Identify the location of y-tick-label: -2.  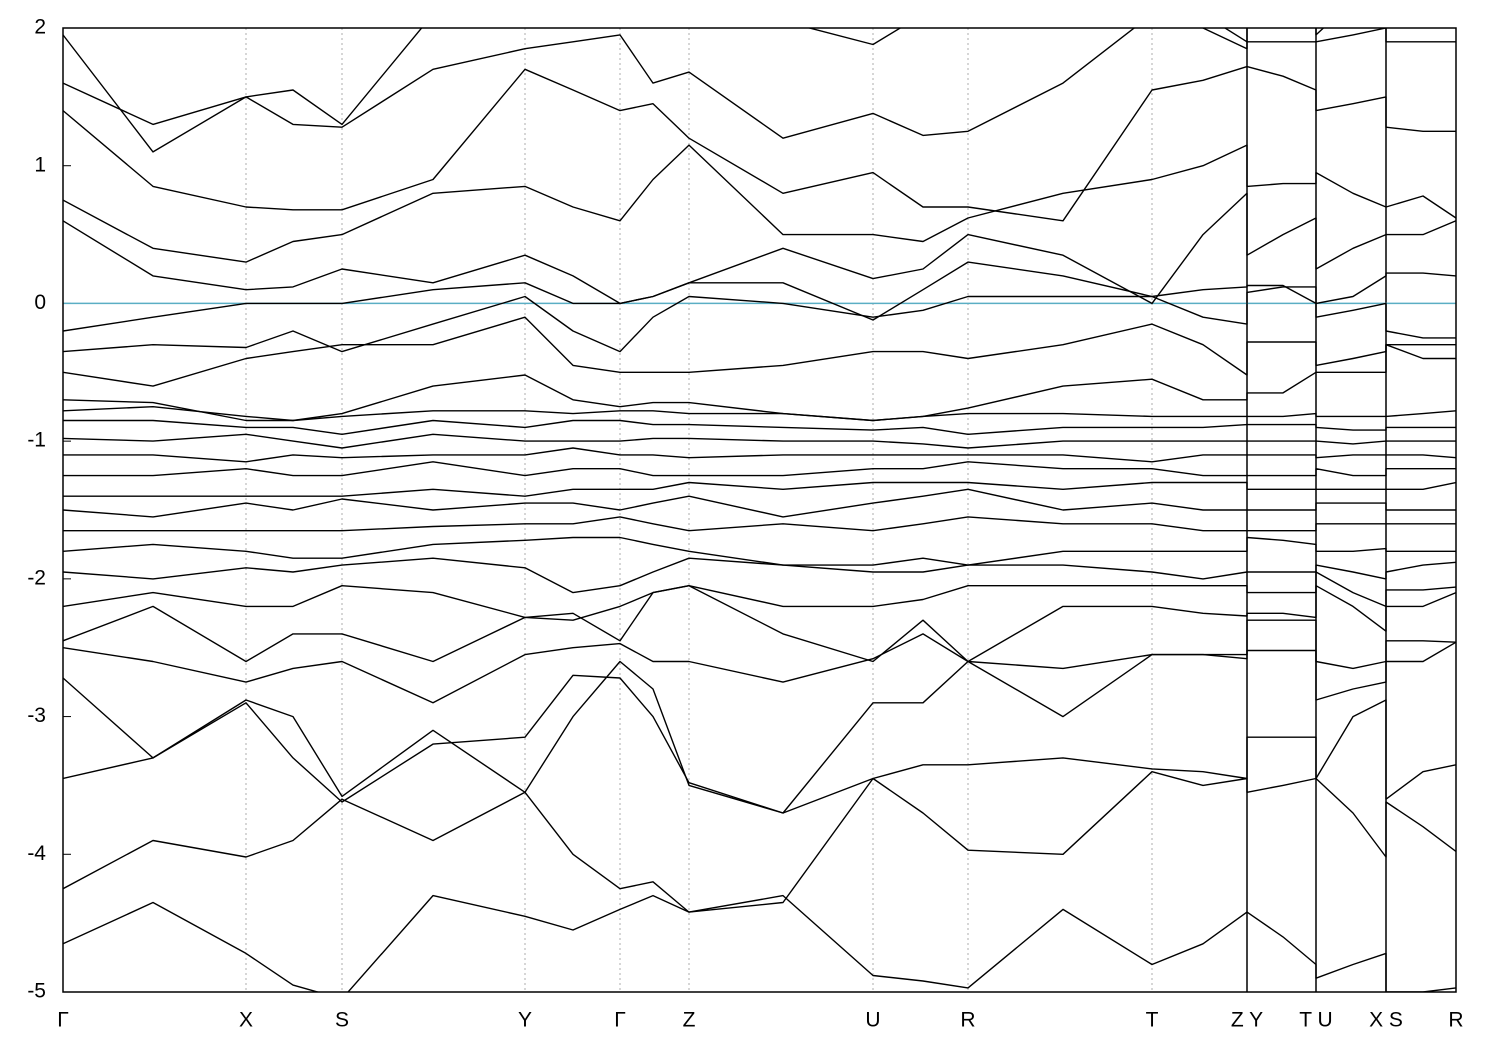
(36, 577).